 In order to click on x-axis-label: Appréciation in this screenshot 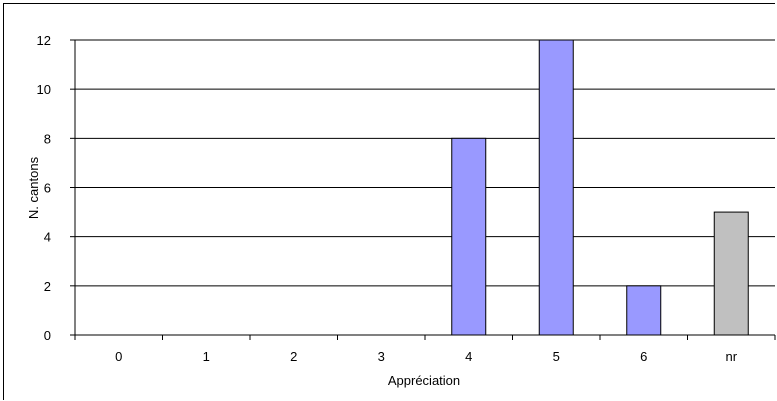, I will do `click(424, 380)`.